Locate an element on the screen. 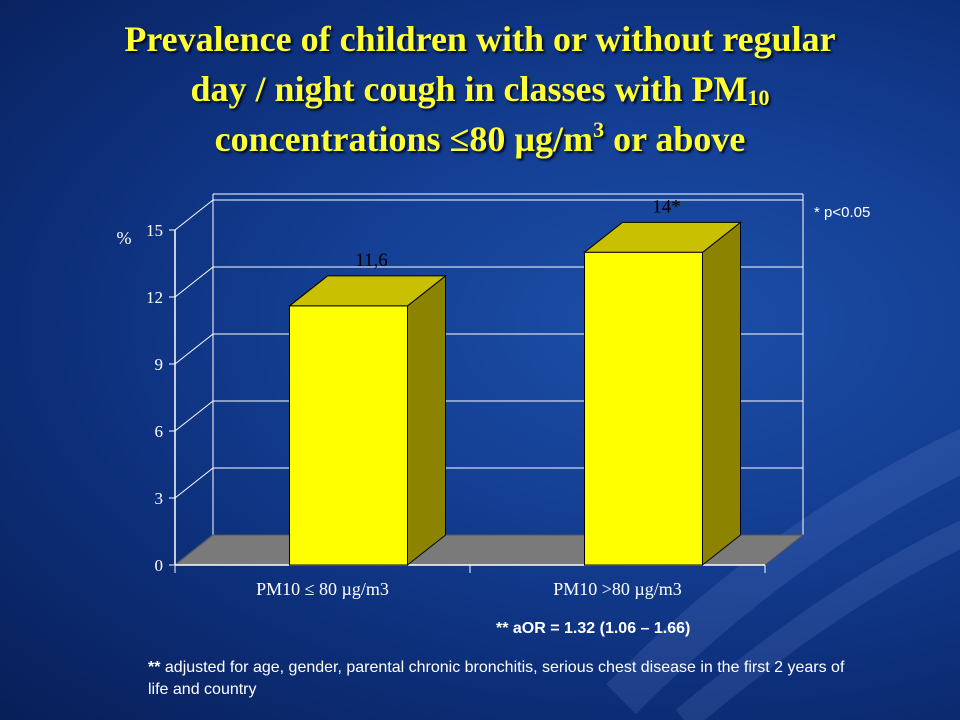  y-tick-label-5: 15 is located at coordinates (154, 230).